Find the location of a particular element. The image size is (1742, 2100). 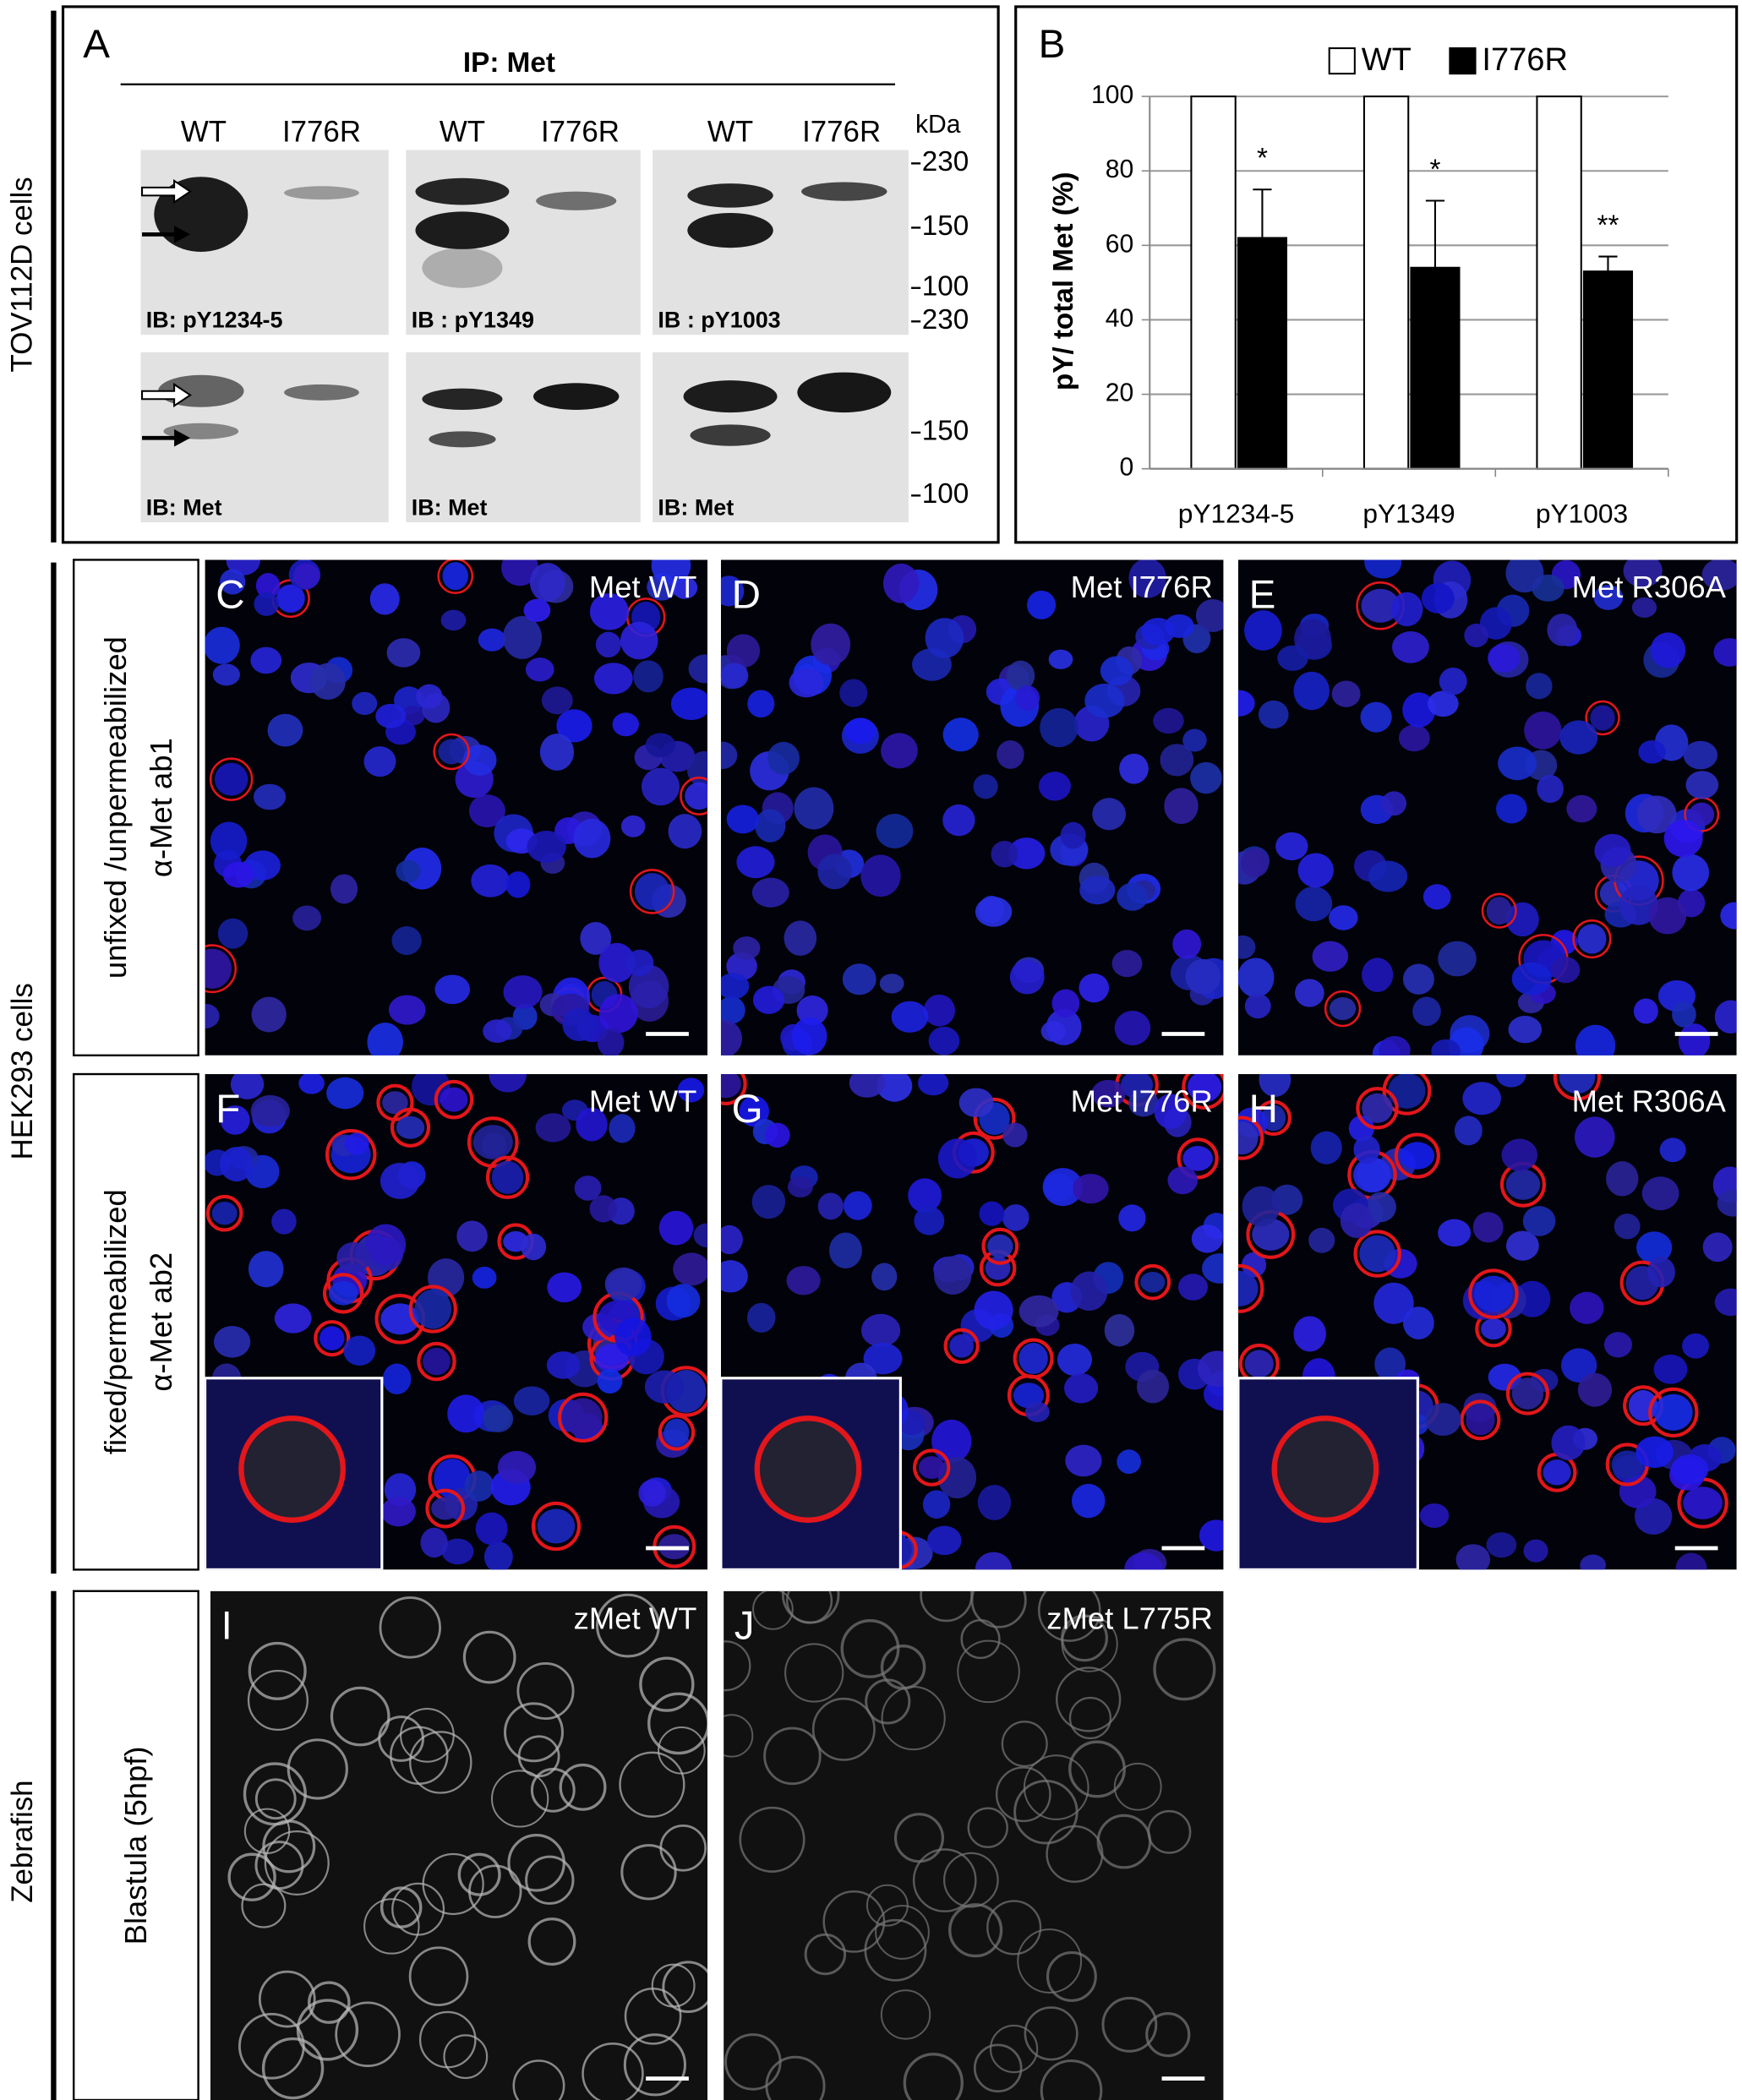

panel-letter: G is located at coordinates (747, 1109).